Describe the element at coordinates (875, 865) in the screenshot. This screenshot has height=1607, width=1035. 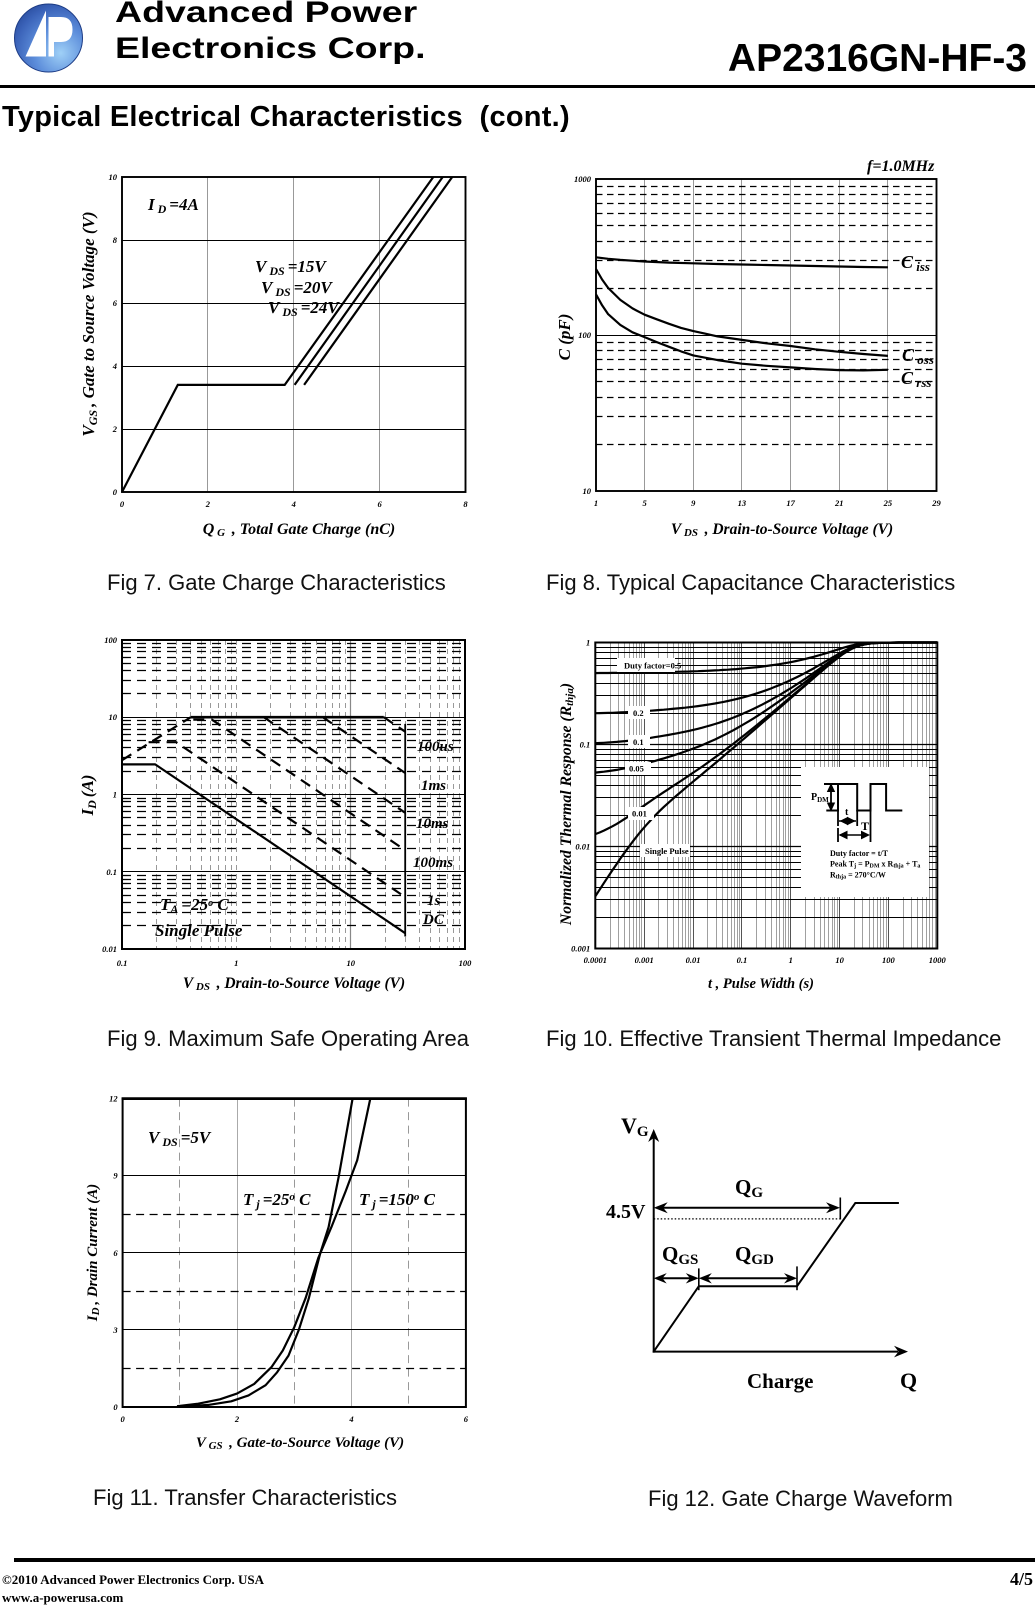
I see `svg-text: Peak Tj = PDM x Rthja + Ta` at that location.